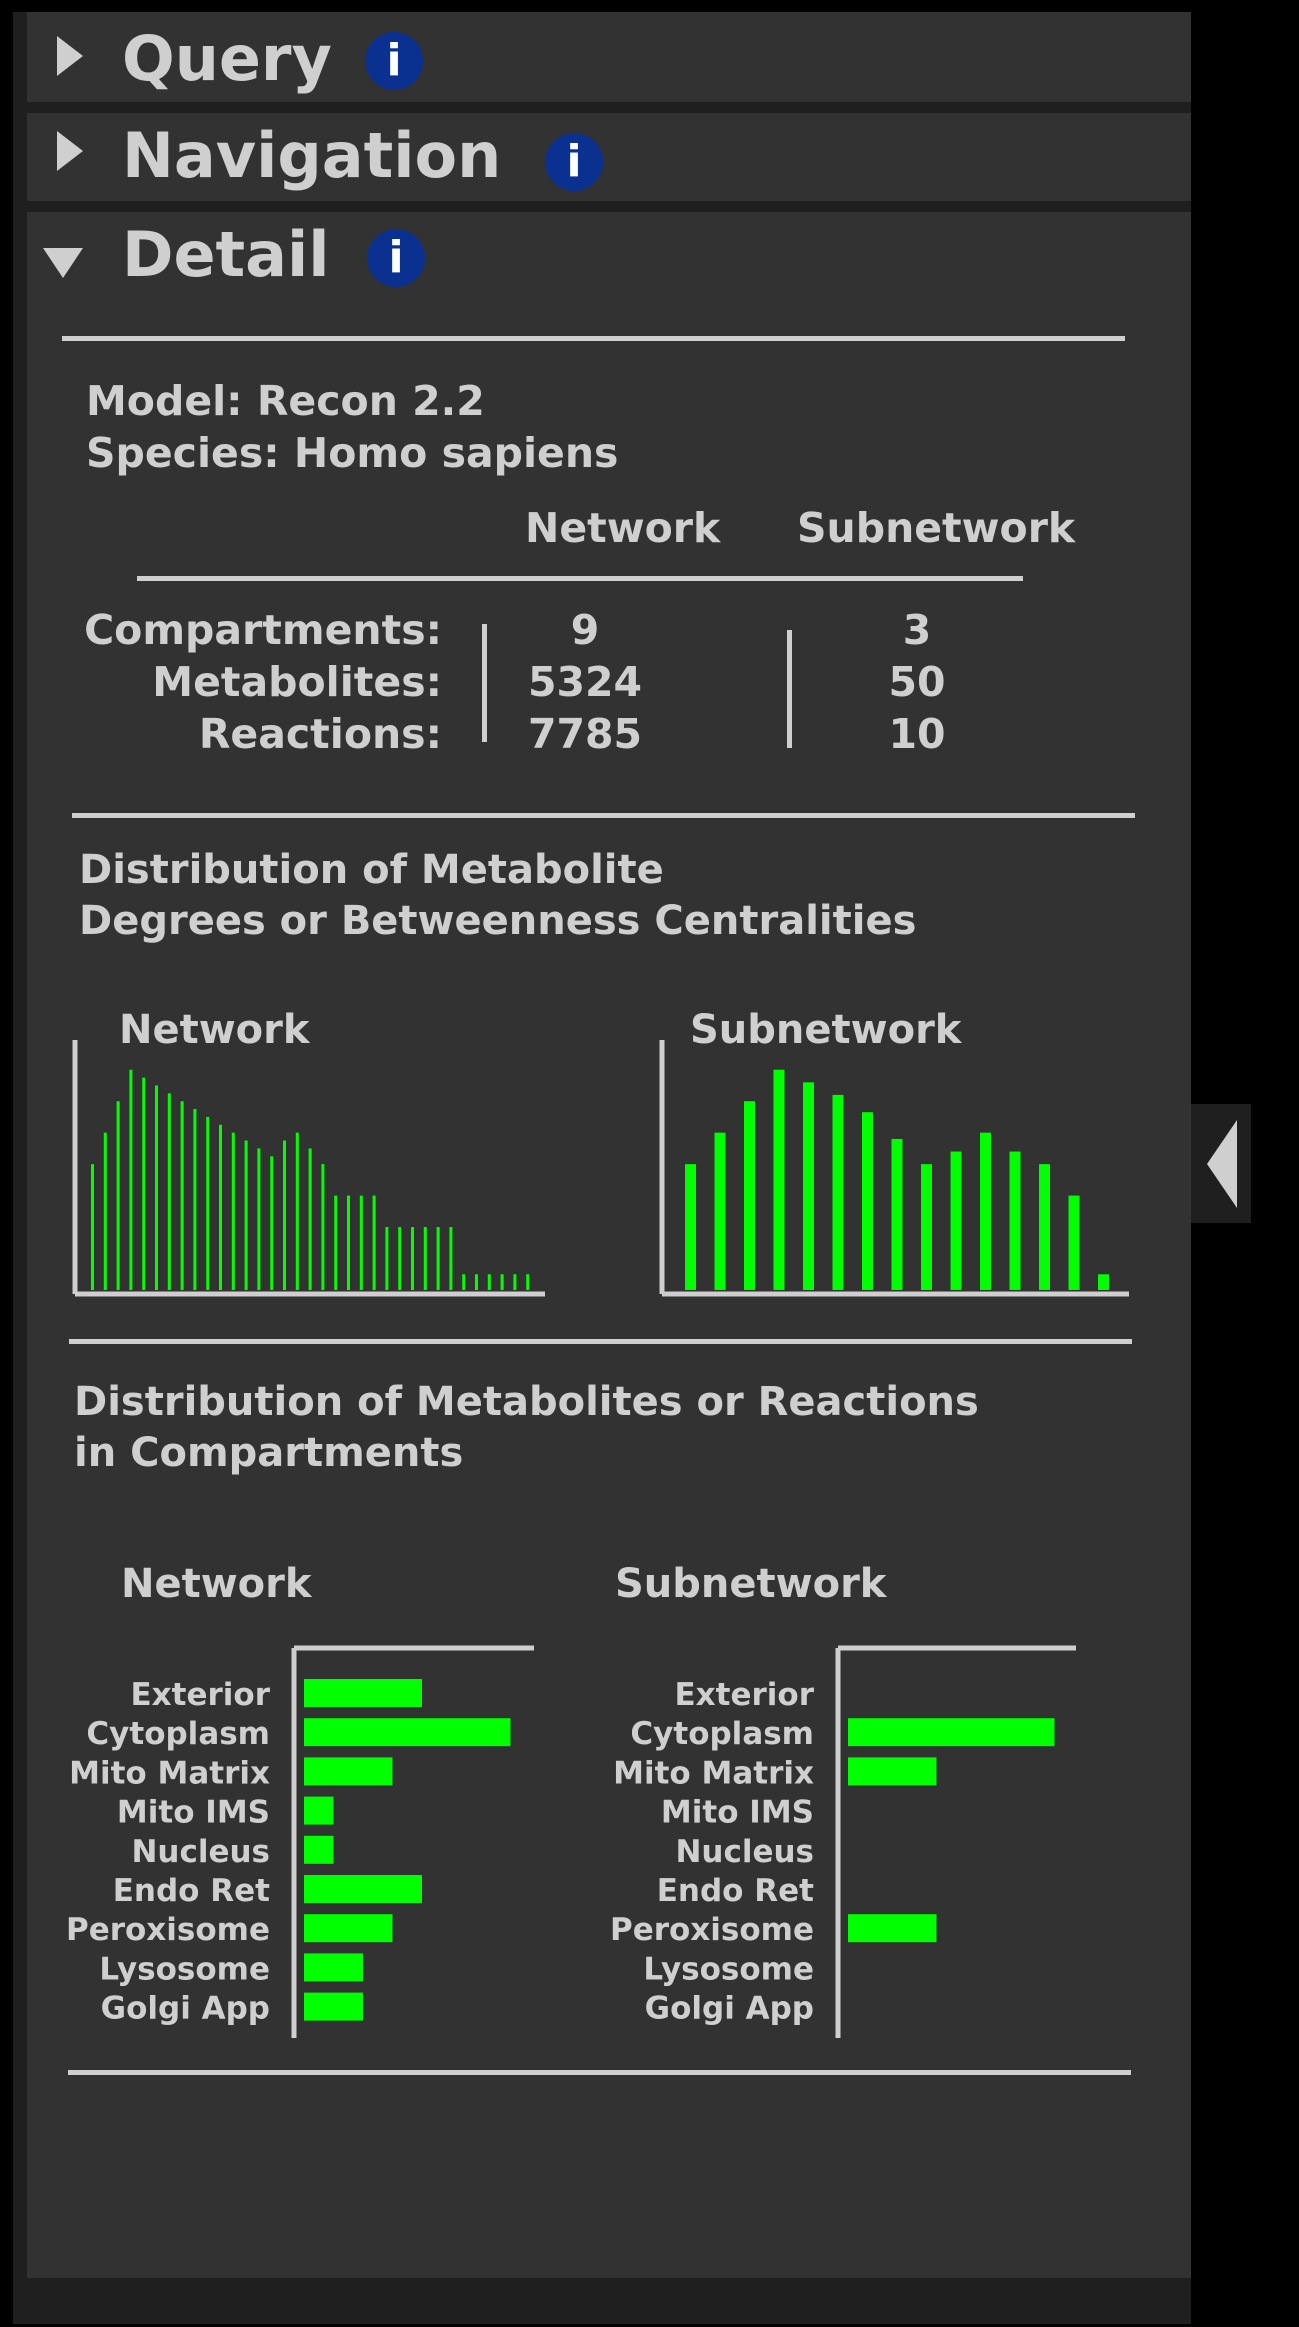  Describe the element at coordinates (226, 254) in the screenshot. I see `section-title-detail: Detail` at that location.